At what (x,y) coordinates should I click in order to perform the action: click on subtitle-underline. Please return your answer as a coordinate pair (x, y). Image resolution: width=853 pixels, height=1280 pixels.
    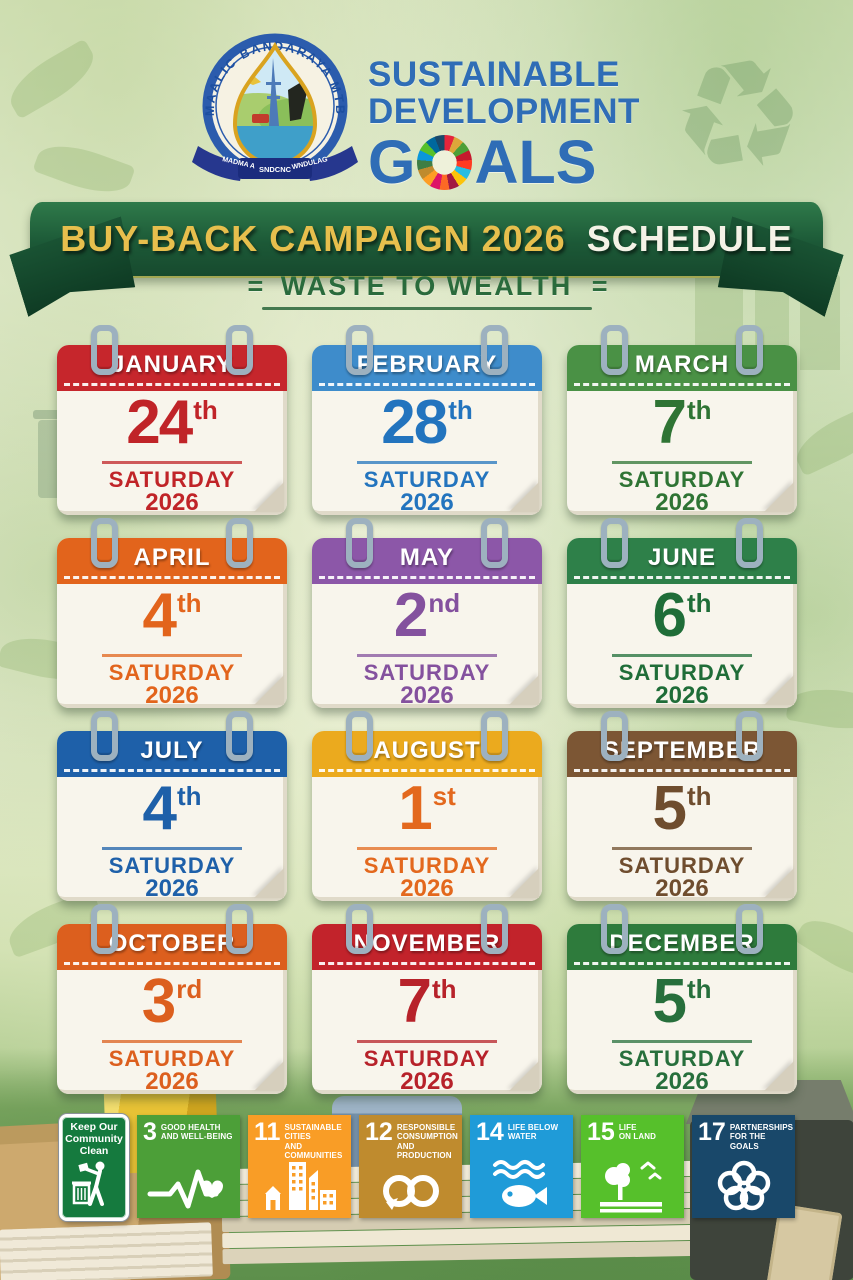
    Looking at the image, I should click on (426, 308).